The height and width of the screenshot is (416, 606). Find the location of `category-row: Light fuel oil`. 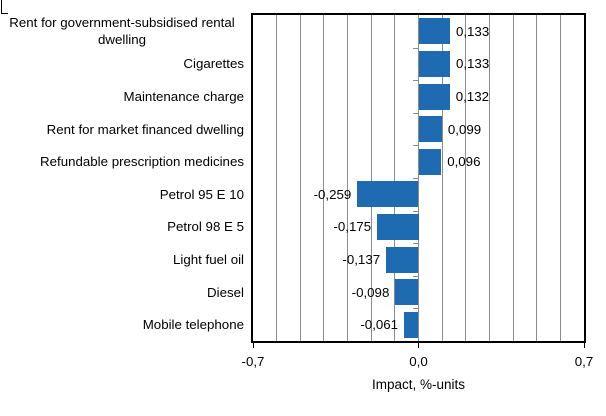

category-row: Light fuel oil is located at coordinates (122, 259).